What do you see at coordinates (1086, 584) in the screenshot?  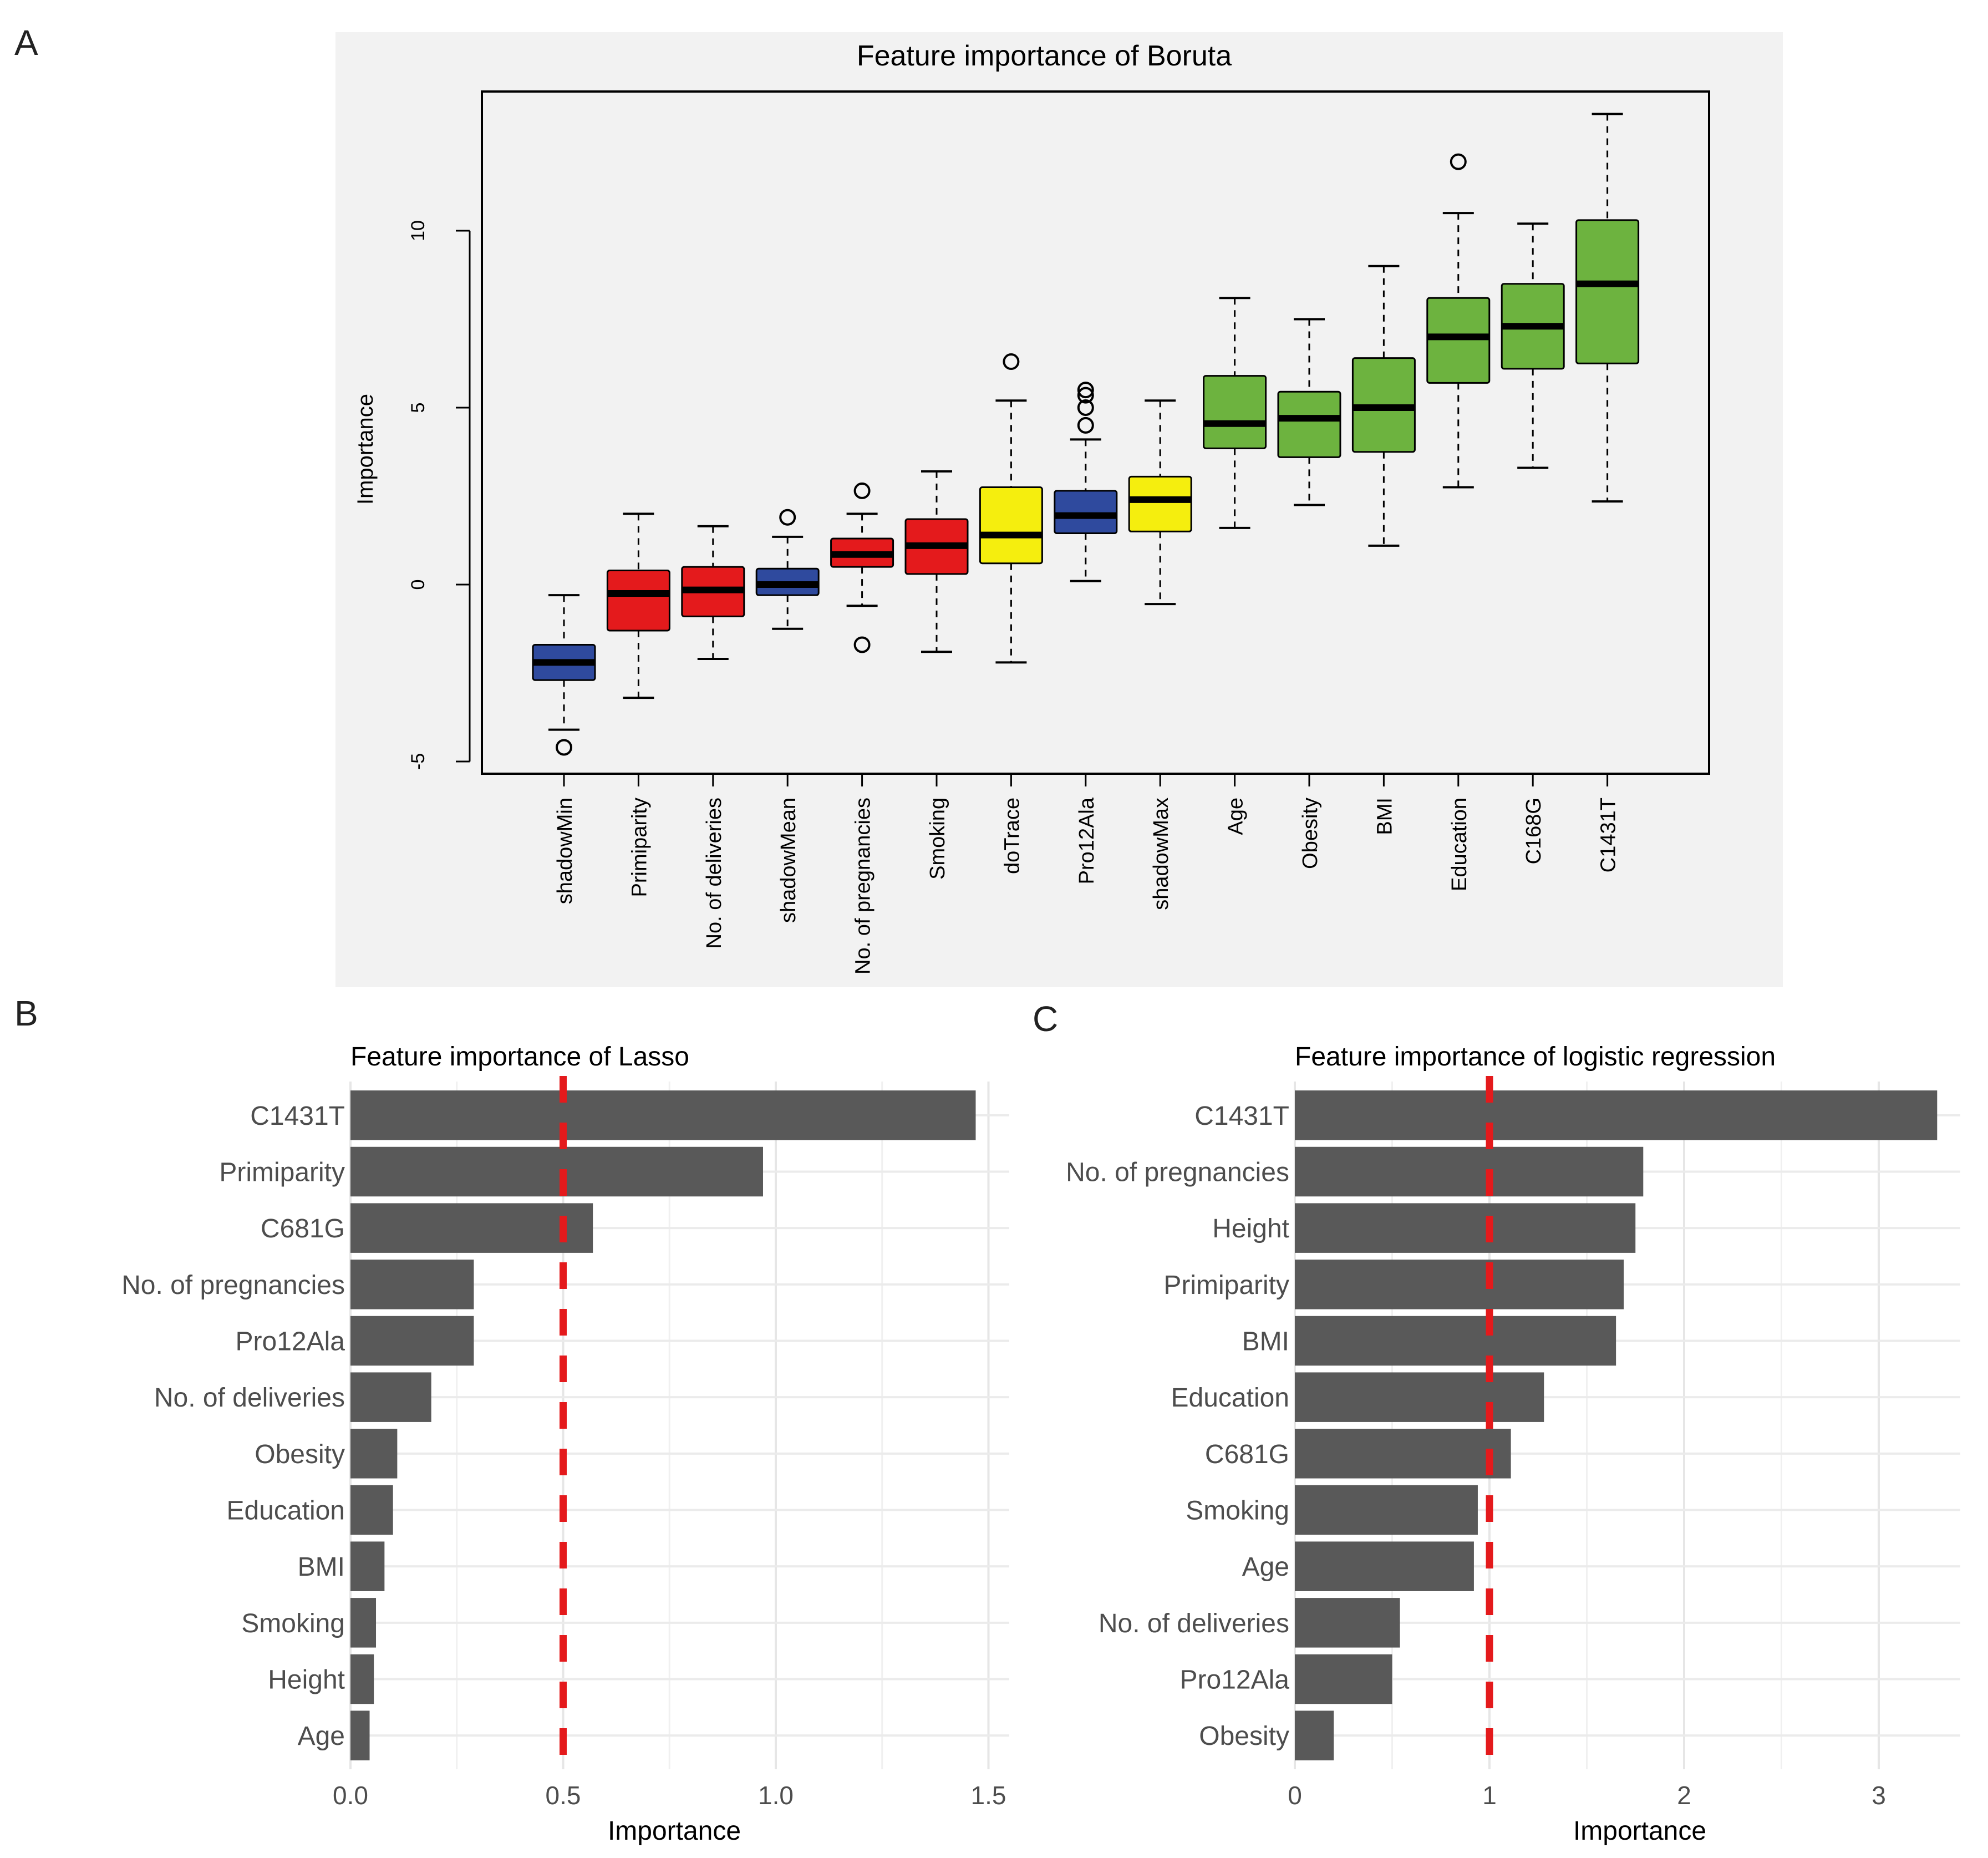 I see `boruta-box-pro12ala` at bounding box center [1086, 584].